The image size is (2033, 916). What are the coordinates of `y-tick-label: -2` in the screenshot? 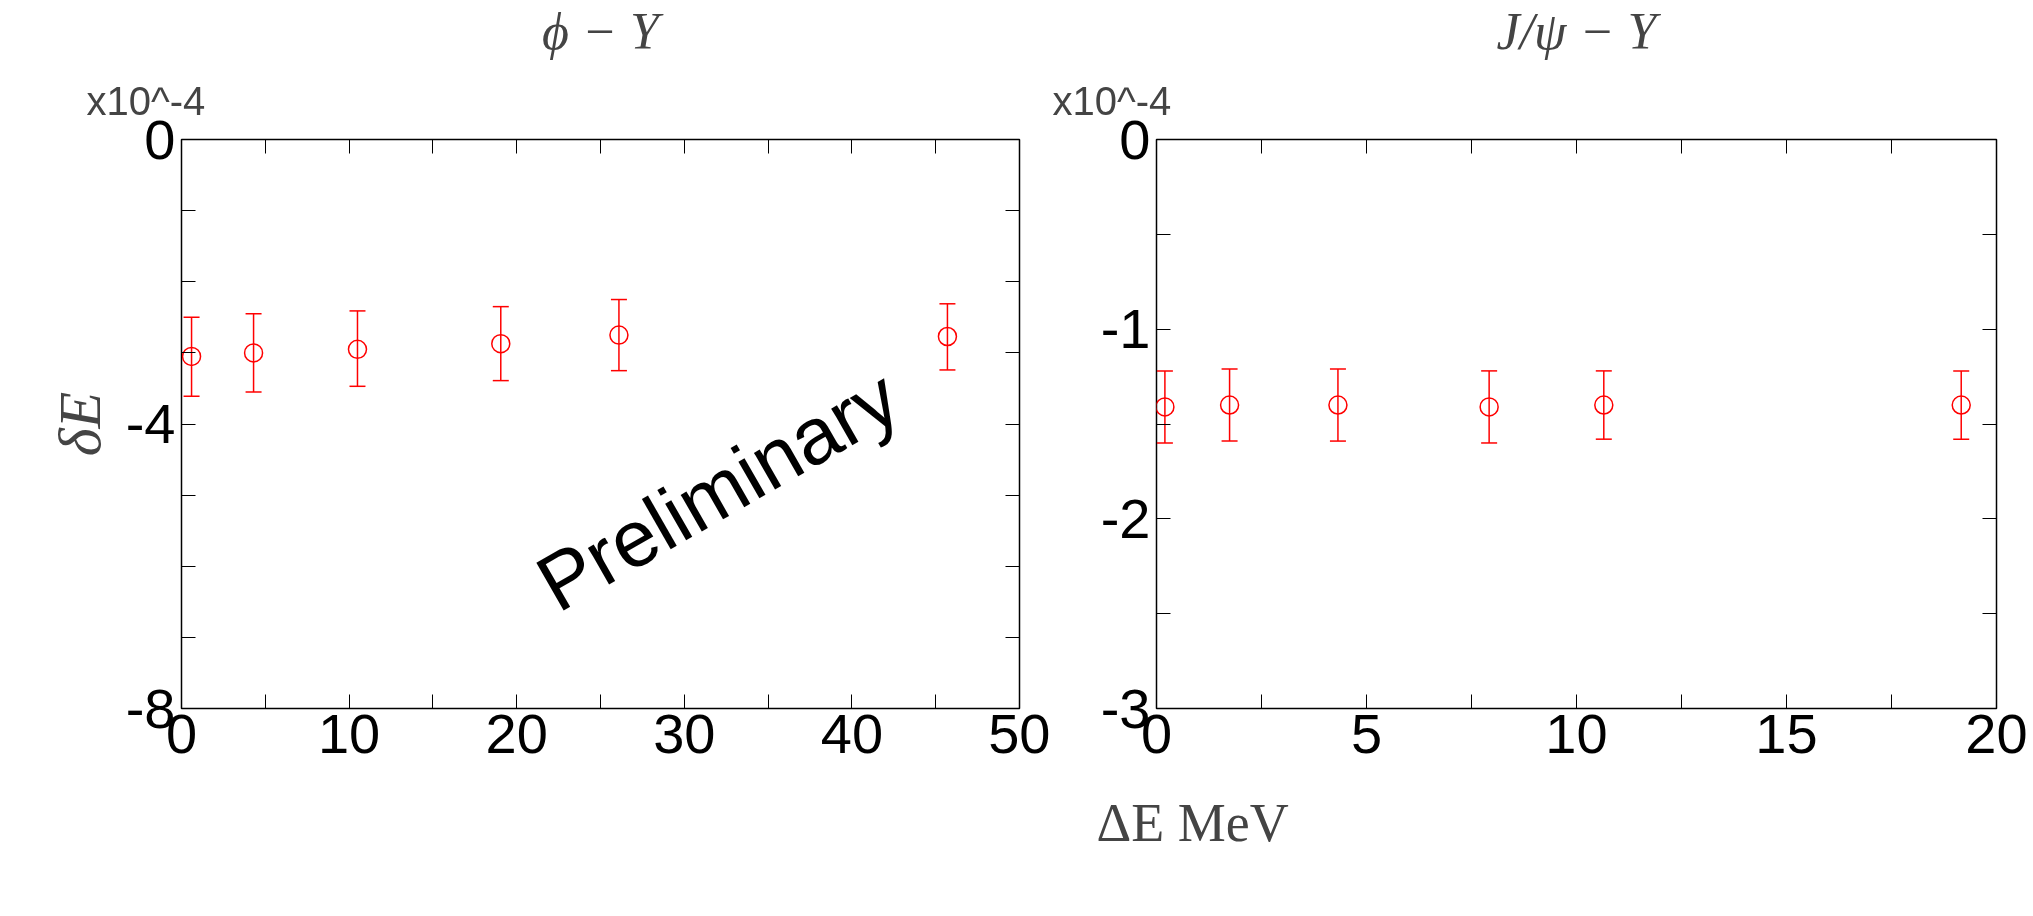 It's located at (1125, 518).